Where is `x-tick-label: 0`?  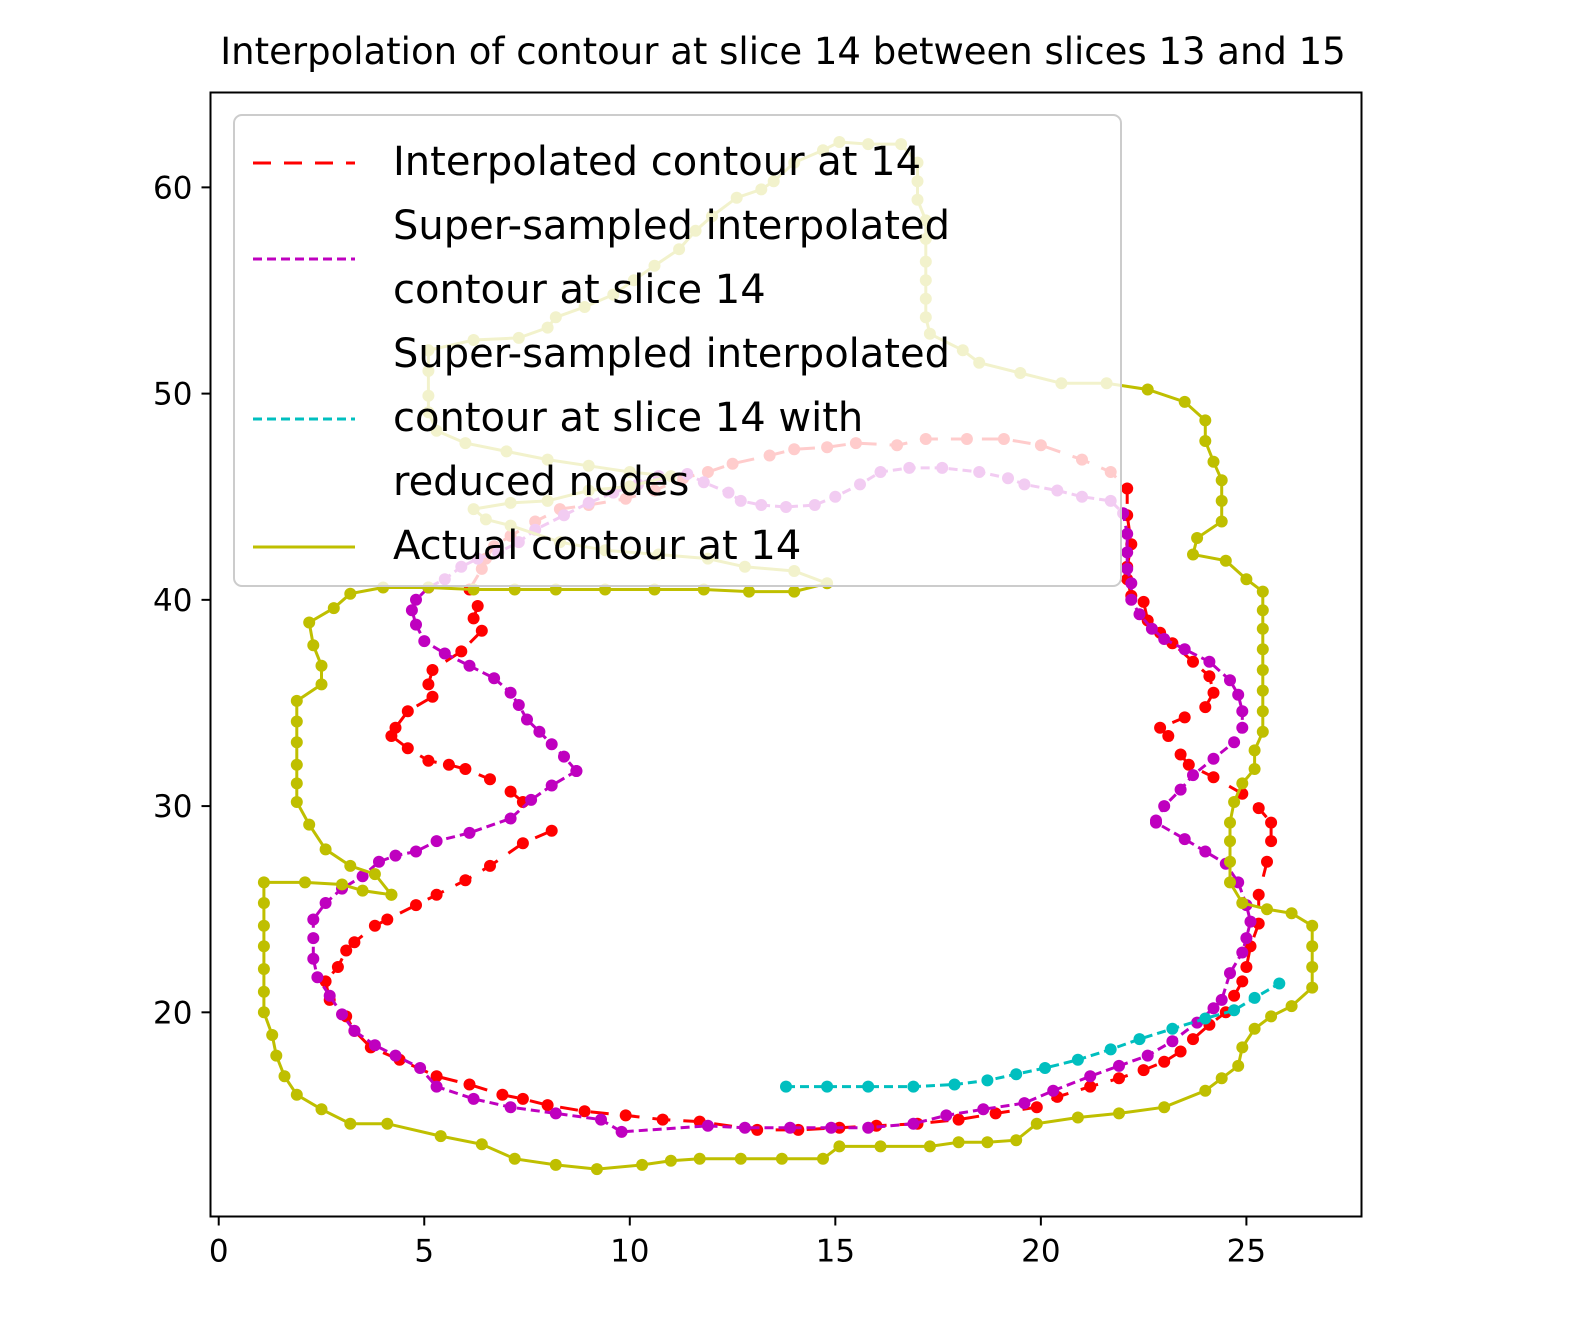
x-tick-label: 0 is located at coordinates (219, 1252).